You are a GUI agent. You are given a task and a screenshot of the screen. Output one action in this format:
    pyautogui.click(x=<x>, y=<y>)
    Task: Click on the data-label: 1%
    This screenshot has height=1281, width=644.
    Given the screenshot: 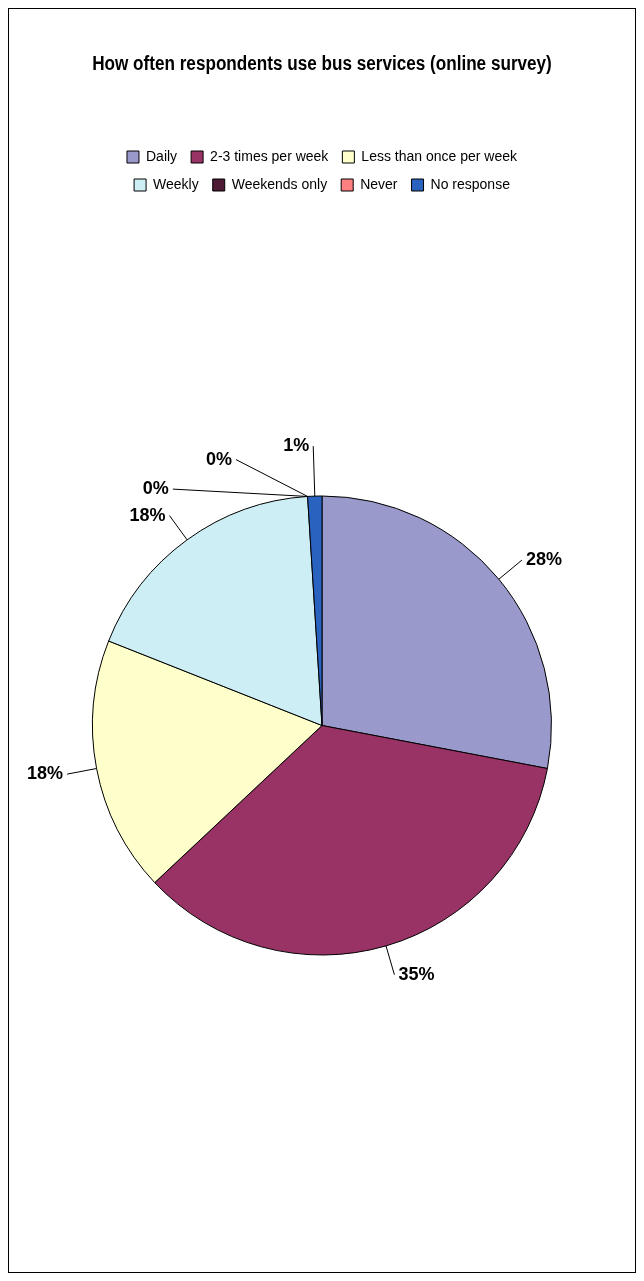 What is the action you would take?
    pyautogui.click(x=296, y=445)
    